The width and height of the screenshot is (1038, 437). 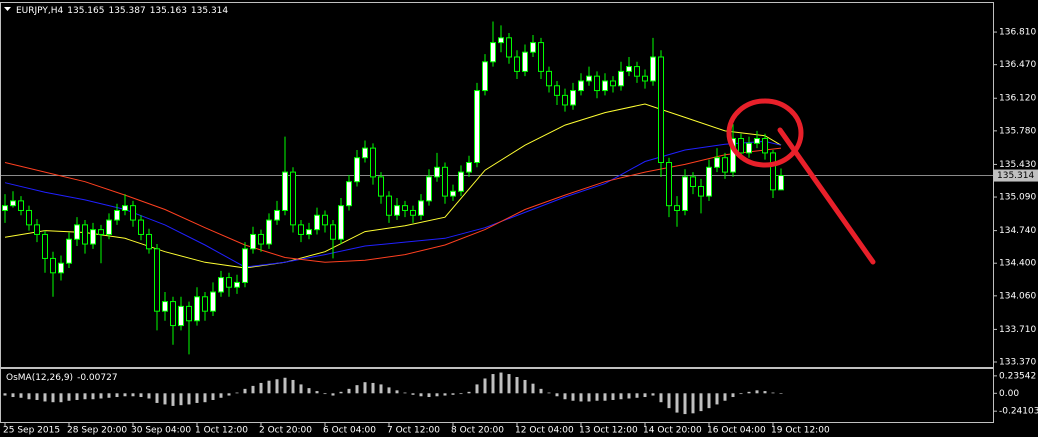 What do you see at coordinates (736, 431) in the screenshot?
I see `x-tick-label: 16 Oct 04:00` at bounding box center [736, 431].